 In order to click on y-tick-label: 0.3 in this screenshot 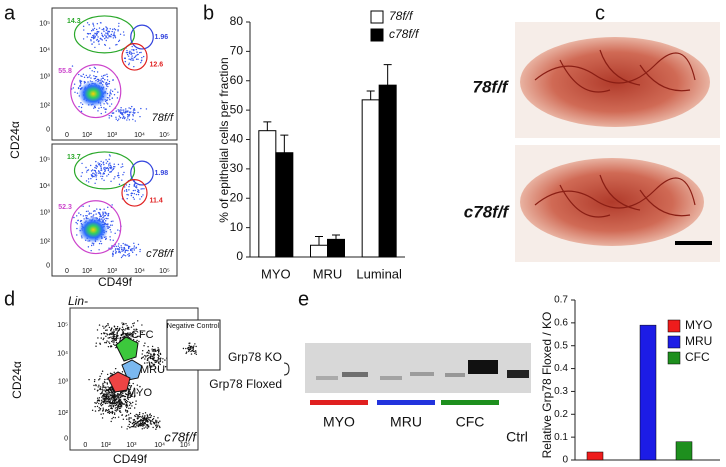, I will do `click(561, 391)`.